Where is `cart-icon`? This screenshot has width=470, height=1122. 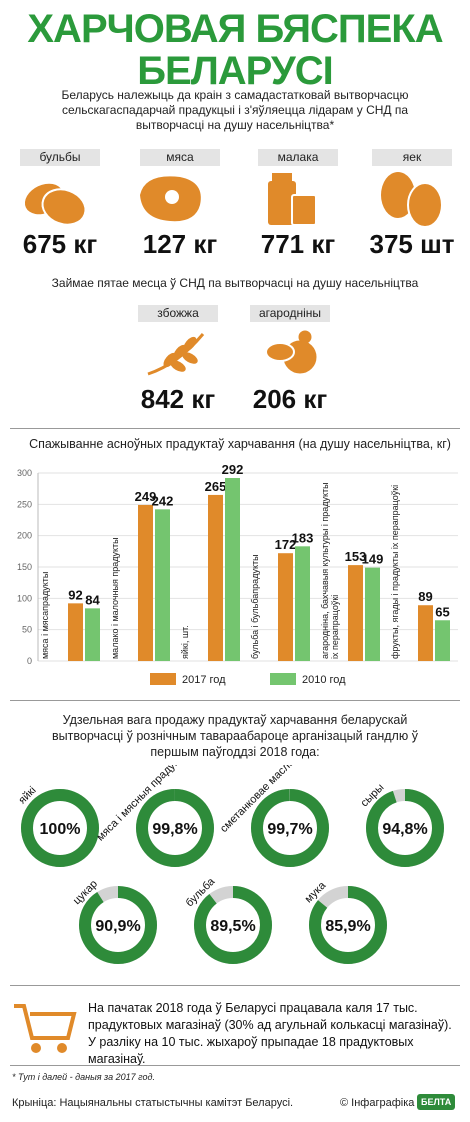
cart-icon is located at coordinates (45, 1028).